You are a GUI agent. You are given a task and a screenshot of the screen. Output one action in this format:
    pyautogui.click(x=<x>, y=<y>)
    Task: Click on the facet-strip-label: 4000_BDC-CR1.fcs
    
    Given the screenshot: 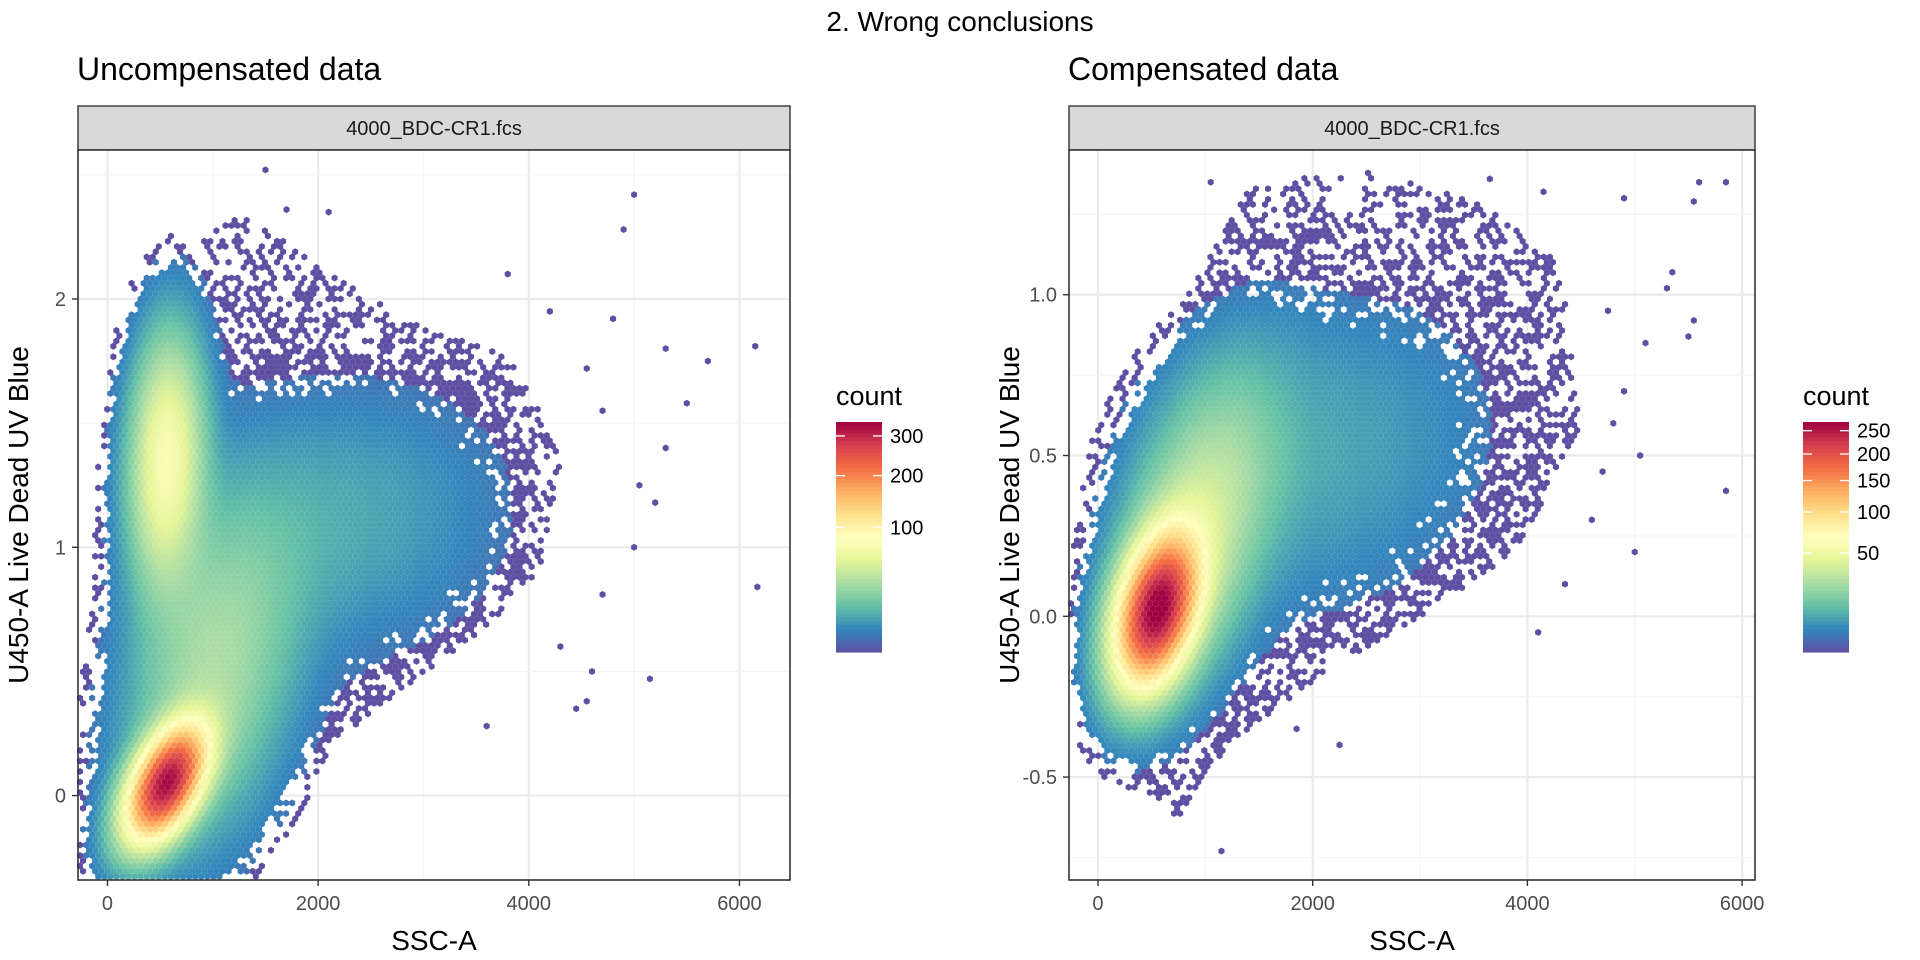 What is the action you would take?
    pyautogui.click(x=434, y=129)
    